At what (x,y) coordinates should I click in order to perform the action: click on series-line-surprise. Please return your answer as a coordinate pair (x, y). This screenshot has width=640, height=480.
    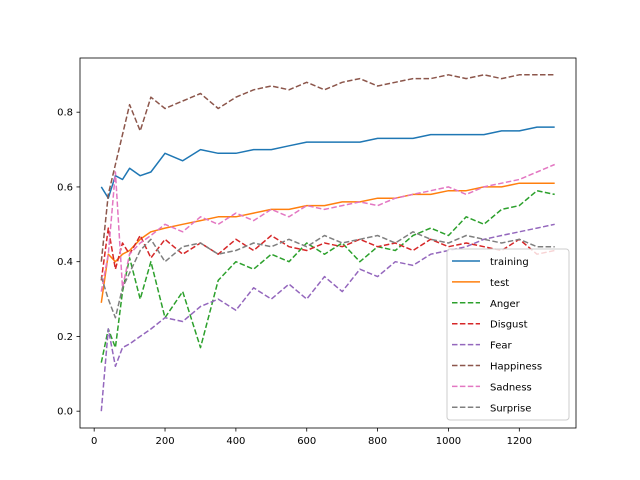
    Looking at the image, I should click on (327, 275).